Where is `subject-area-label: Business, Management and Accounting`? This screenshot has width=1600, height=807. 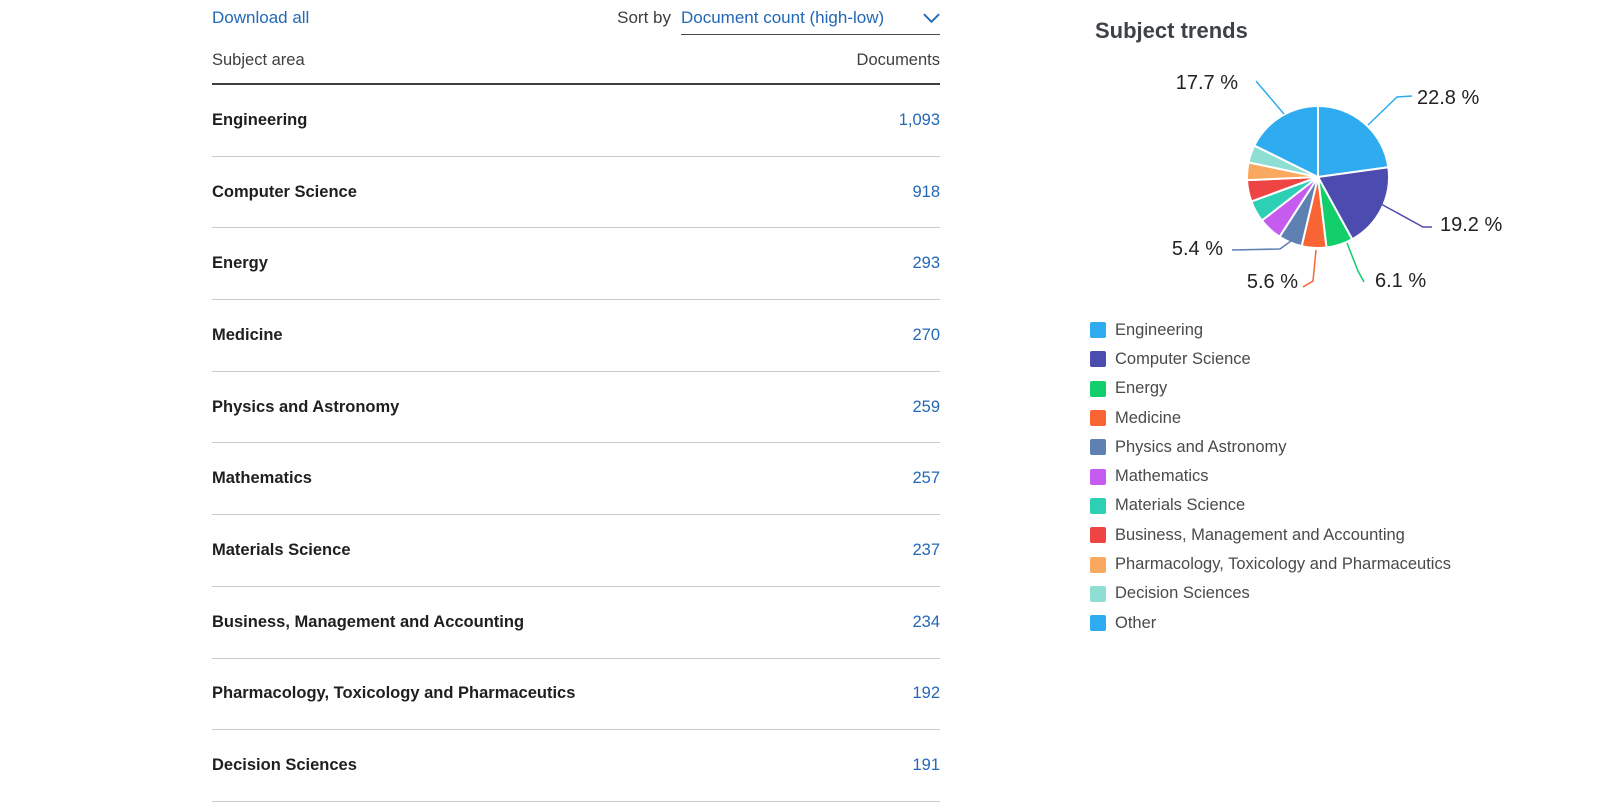 subject-area-label: Business, Management and Accounting is located at coordinates (368, 621).